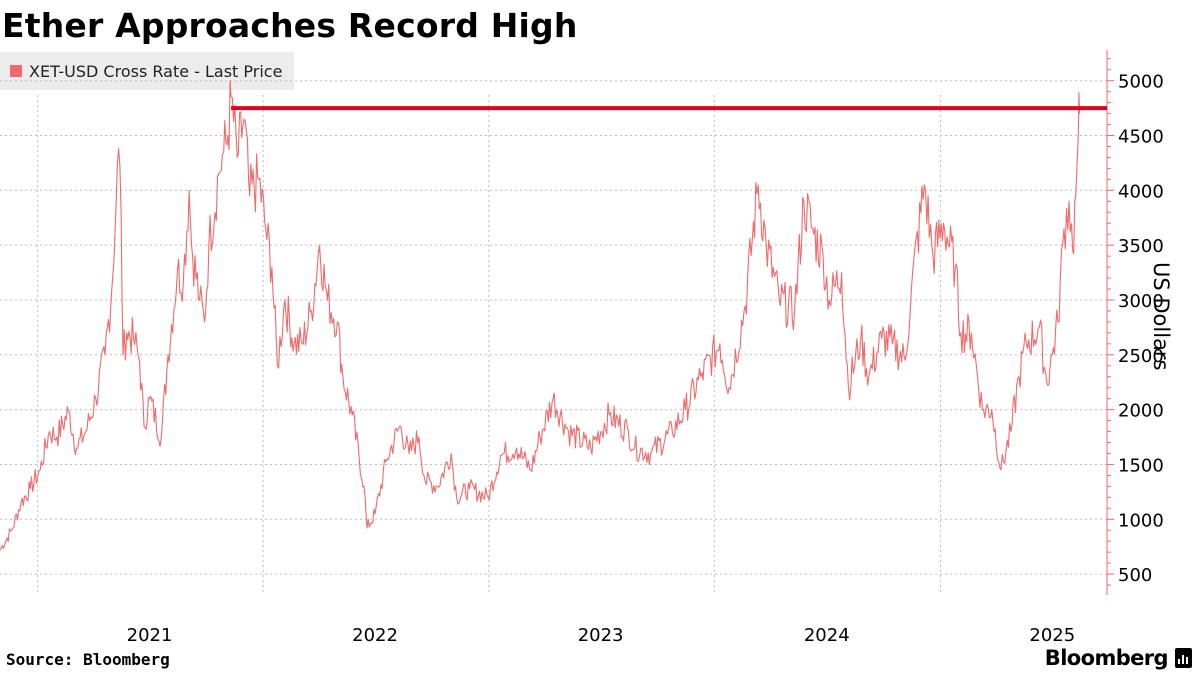 Image resolution: width=1200 pixels, height=675 pixels. What do you see at coordinates (1106, 658) in the screenshot?
I see `brand-name: Bloomberg` at bounding box center [1106, 658].